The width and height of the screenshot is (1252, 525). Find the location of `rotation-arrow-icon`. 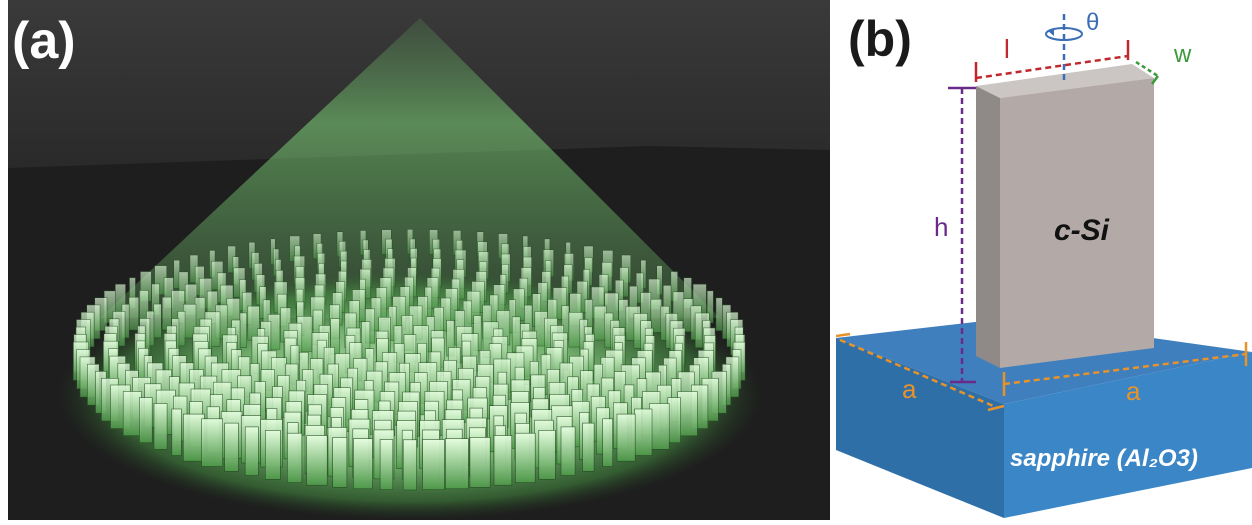

rotation-arrow-icon is located at coordinates (1064, 34).